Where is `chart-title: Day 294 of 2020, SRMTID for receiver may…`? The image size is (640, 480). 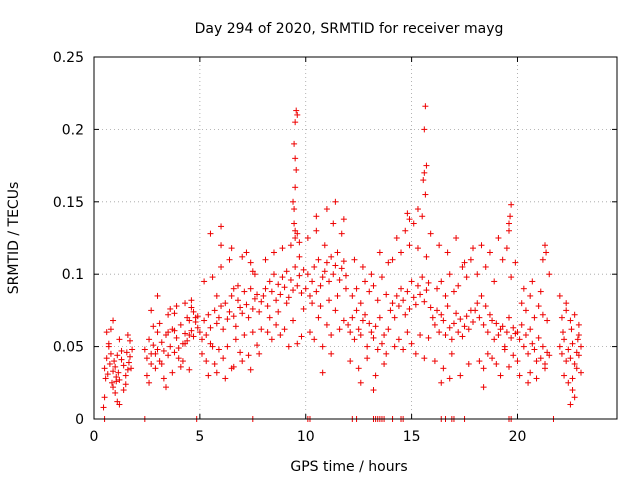
chart-title: Day 294 of 2020, SRMTID for receiver may… is located at coordinates (349, 29).